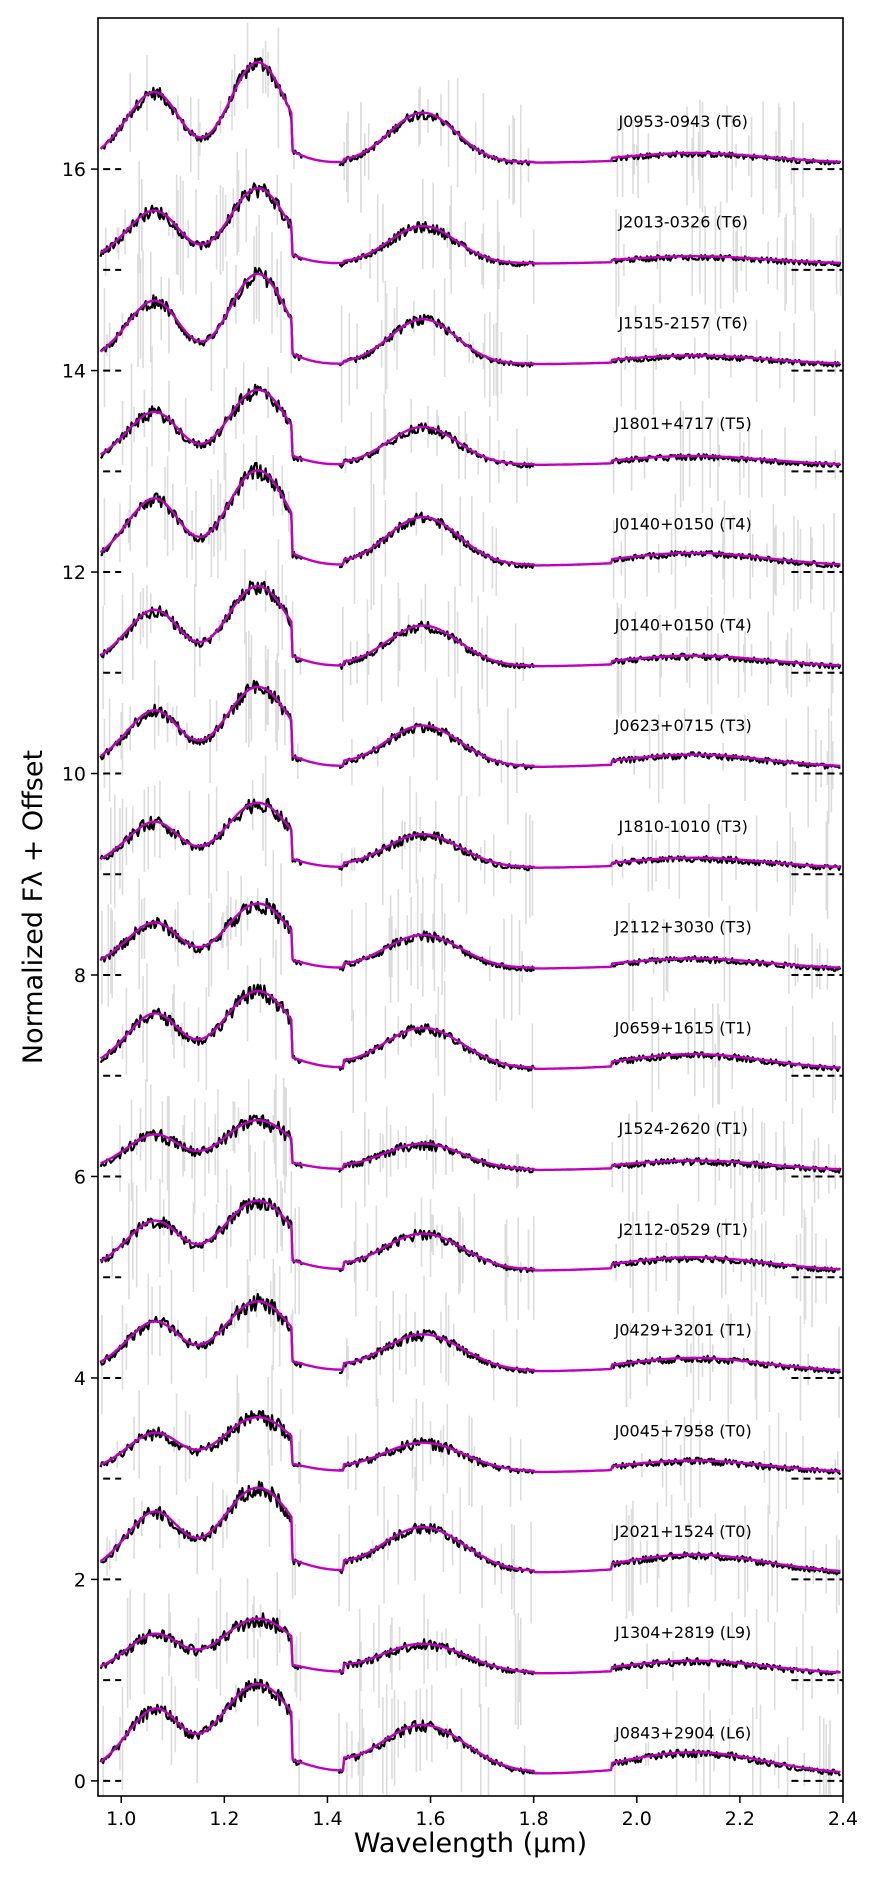  I want to click on spectrum-label: J1801+4717 (T5), so click(683, 423).